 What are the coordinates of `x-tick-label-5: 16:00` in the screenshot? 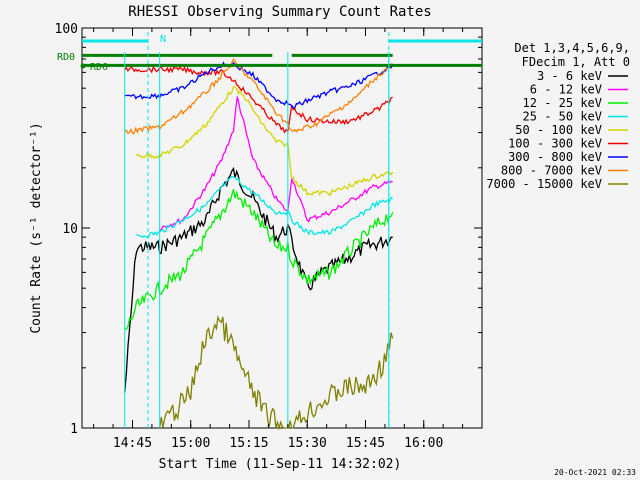 It's located at (423, 443).